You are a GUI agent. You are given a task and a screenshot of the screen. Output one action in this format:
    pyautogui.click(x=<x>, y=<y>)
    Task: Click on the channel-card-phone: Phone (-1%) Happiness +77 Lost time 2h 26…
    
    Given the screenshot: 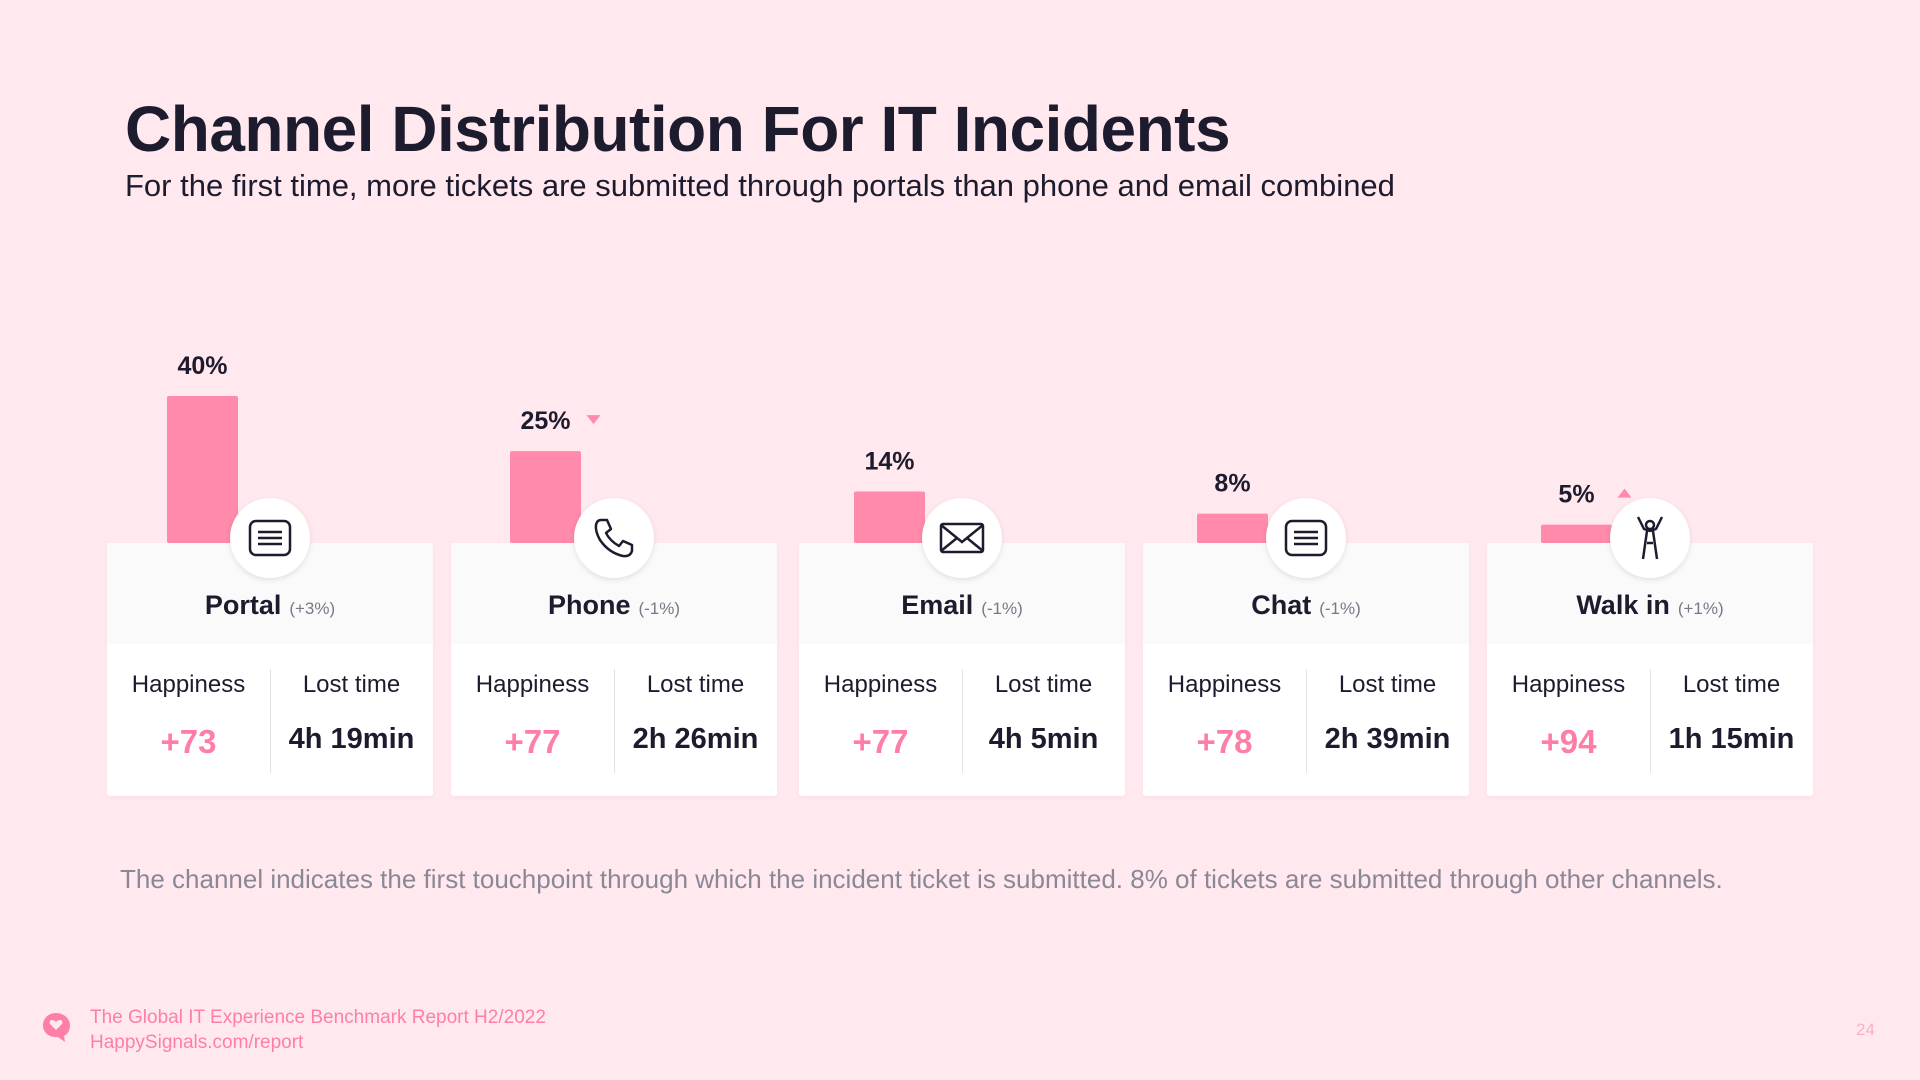 What is the action you would take?
    pyautogui.click(x=614, y=647)
    